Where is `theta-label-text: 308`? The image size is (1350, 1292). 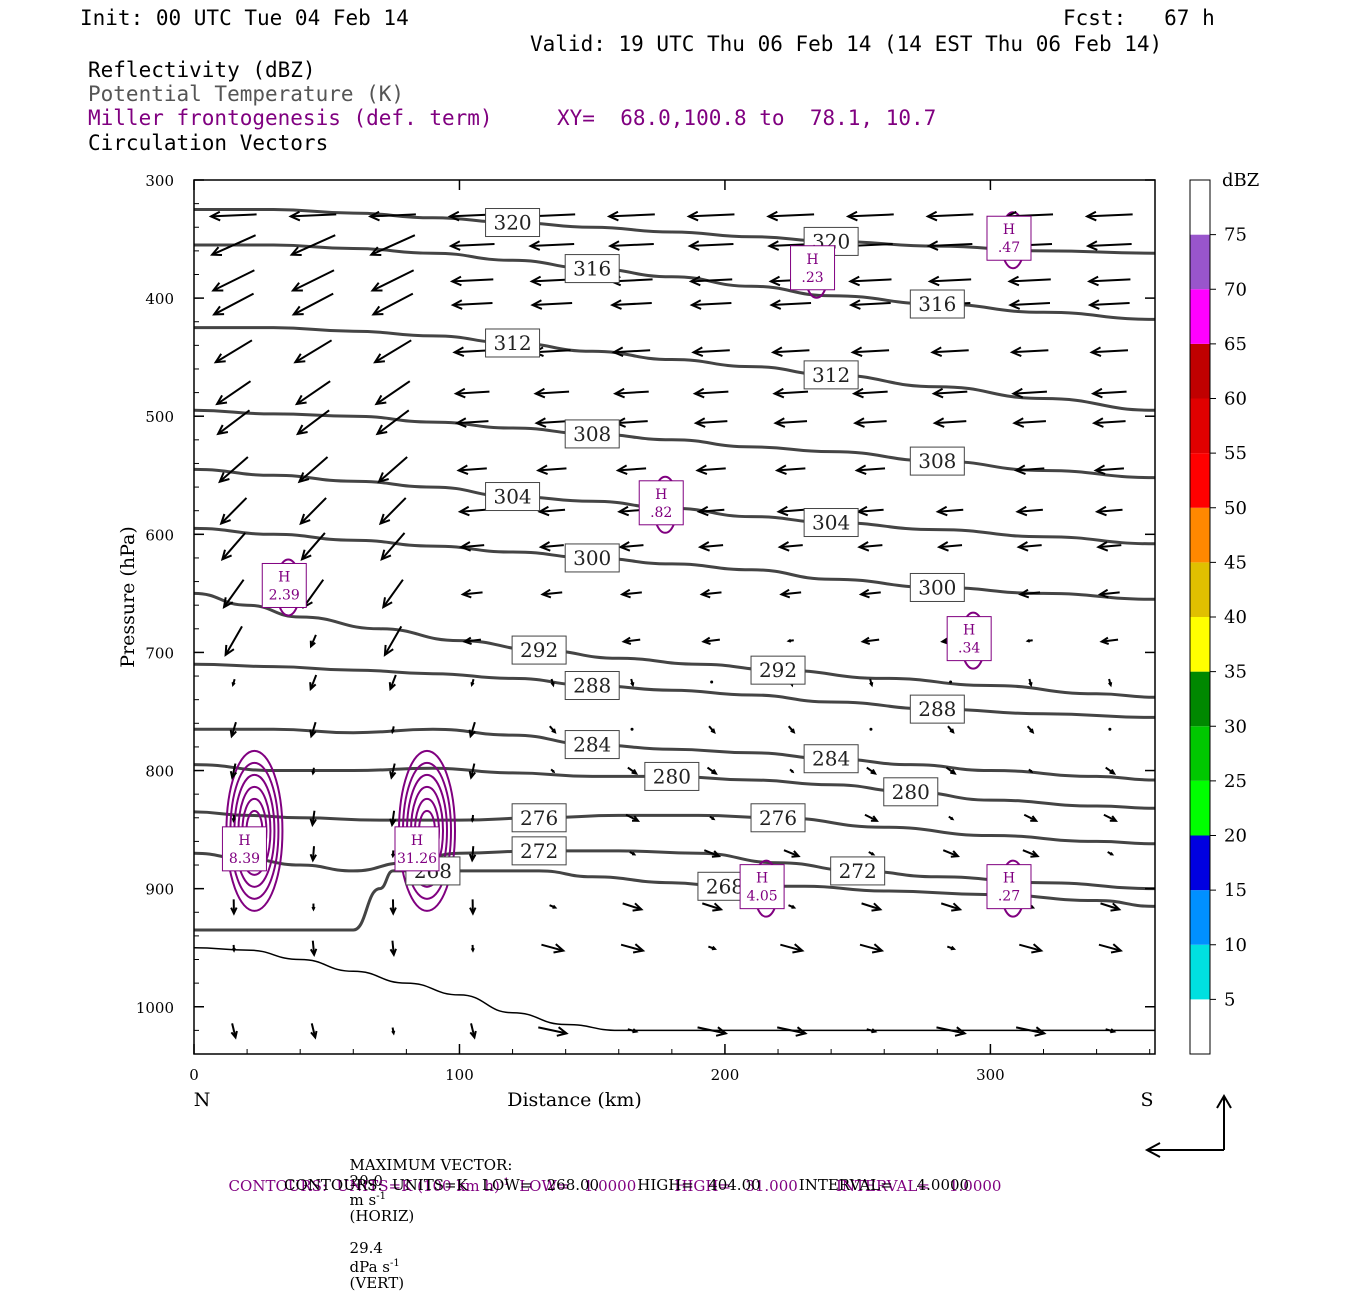 theta-label-text: 308 is located at coordinates (592, 434).